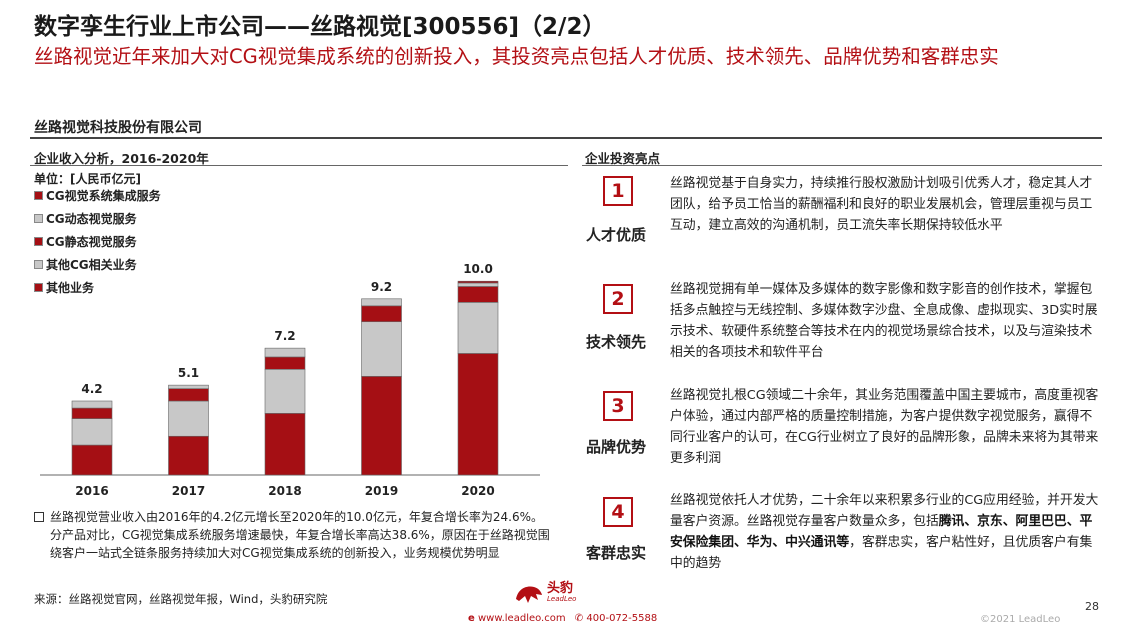 The image size is (1122, 631). What do you see at coordinates (91, 265) in the screenshot?
I see `legend-label: 其他CG相关业务` at bounding box center [91, 265].